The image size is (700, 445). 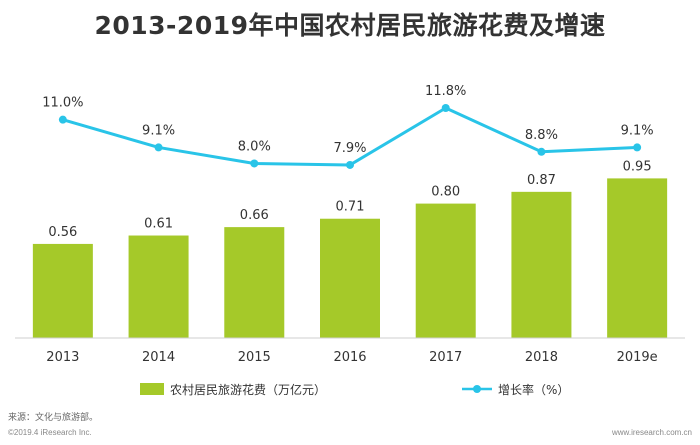 I want to click on x-tick-2016: 2016, so click(x=349, y=357).